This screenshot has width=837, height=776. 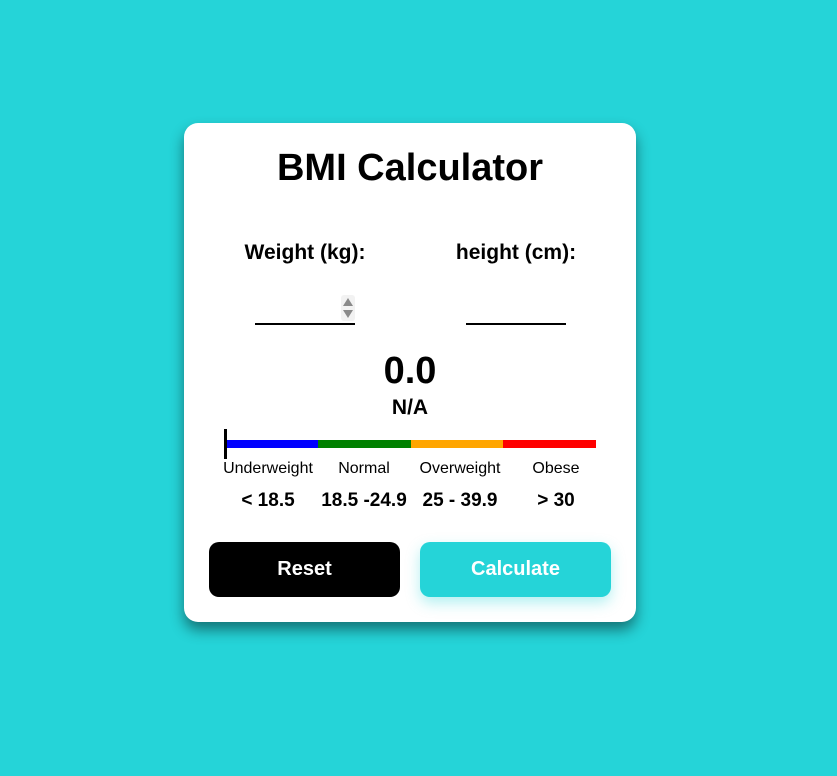 I want to click on spin-down-arrow-icon, so click(x=348, y=314).